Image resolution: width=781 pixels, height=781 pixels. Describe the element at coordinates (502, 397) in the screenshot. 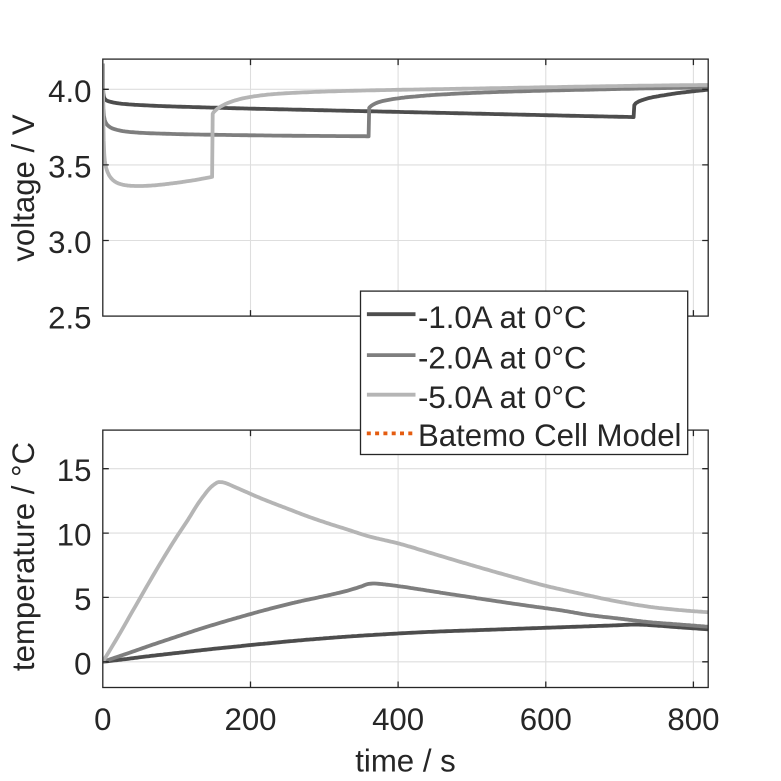

I see `svg-text: -5.0A at 0°C` at that location.